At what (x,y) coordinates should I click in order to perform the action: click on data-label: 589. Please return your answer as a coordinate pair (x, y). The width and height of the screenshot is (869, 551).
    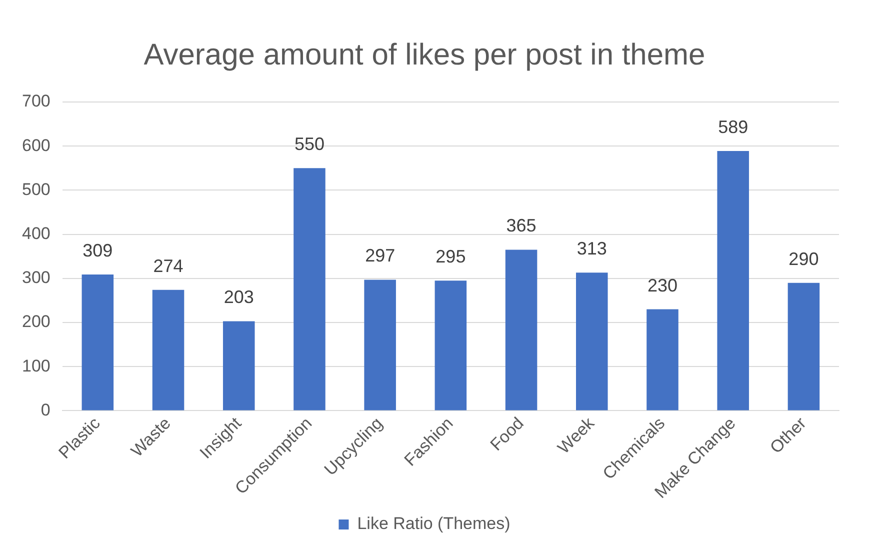
    Looking at the image, I should click on (733, 126).